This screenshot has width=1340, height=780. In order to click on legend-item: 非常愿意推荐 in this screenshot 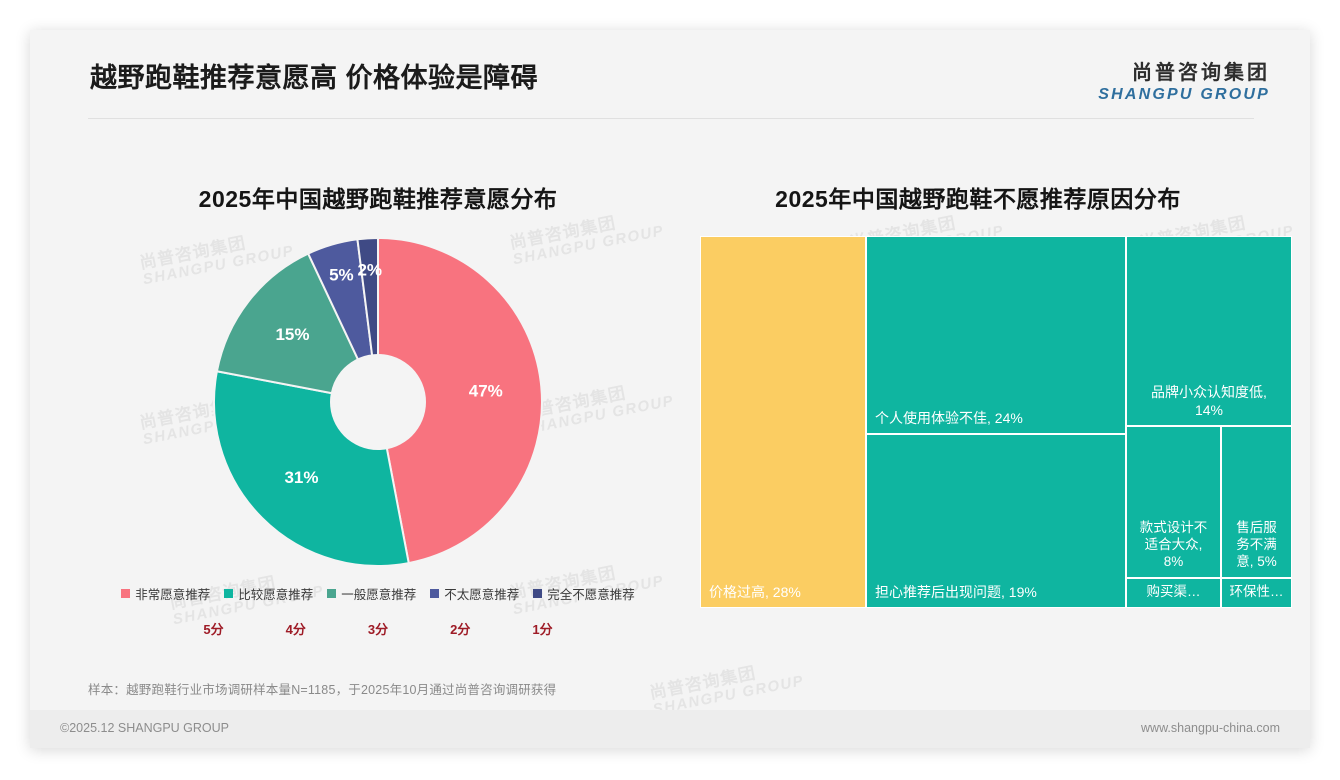, I will do `click(165, 593)`.